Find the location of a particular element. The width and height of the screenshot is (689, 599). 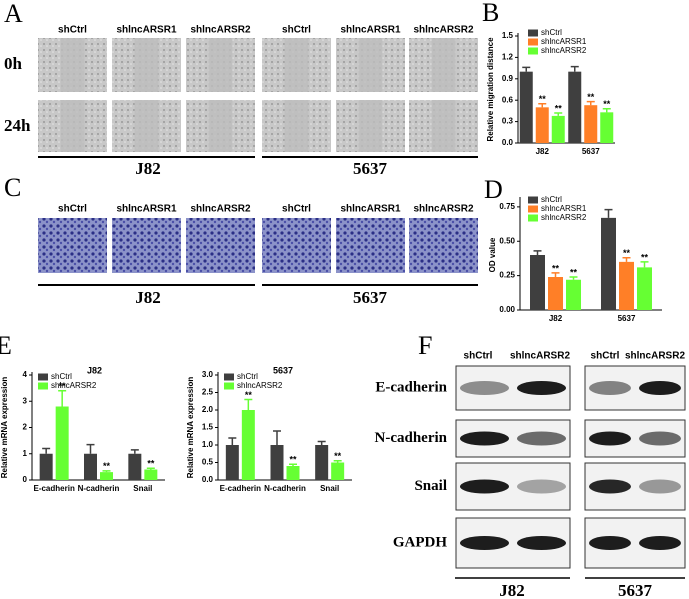

y-tick-label: 4 is located at coordinates (25, 374).